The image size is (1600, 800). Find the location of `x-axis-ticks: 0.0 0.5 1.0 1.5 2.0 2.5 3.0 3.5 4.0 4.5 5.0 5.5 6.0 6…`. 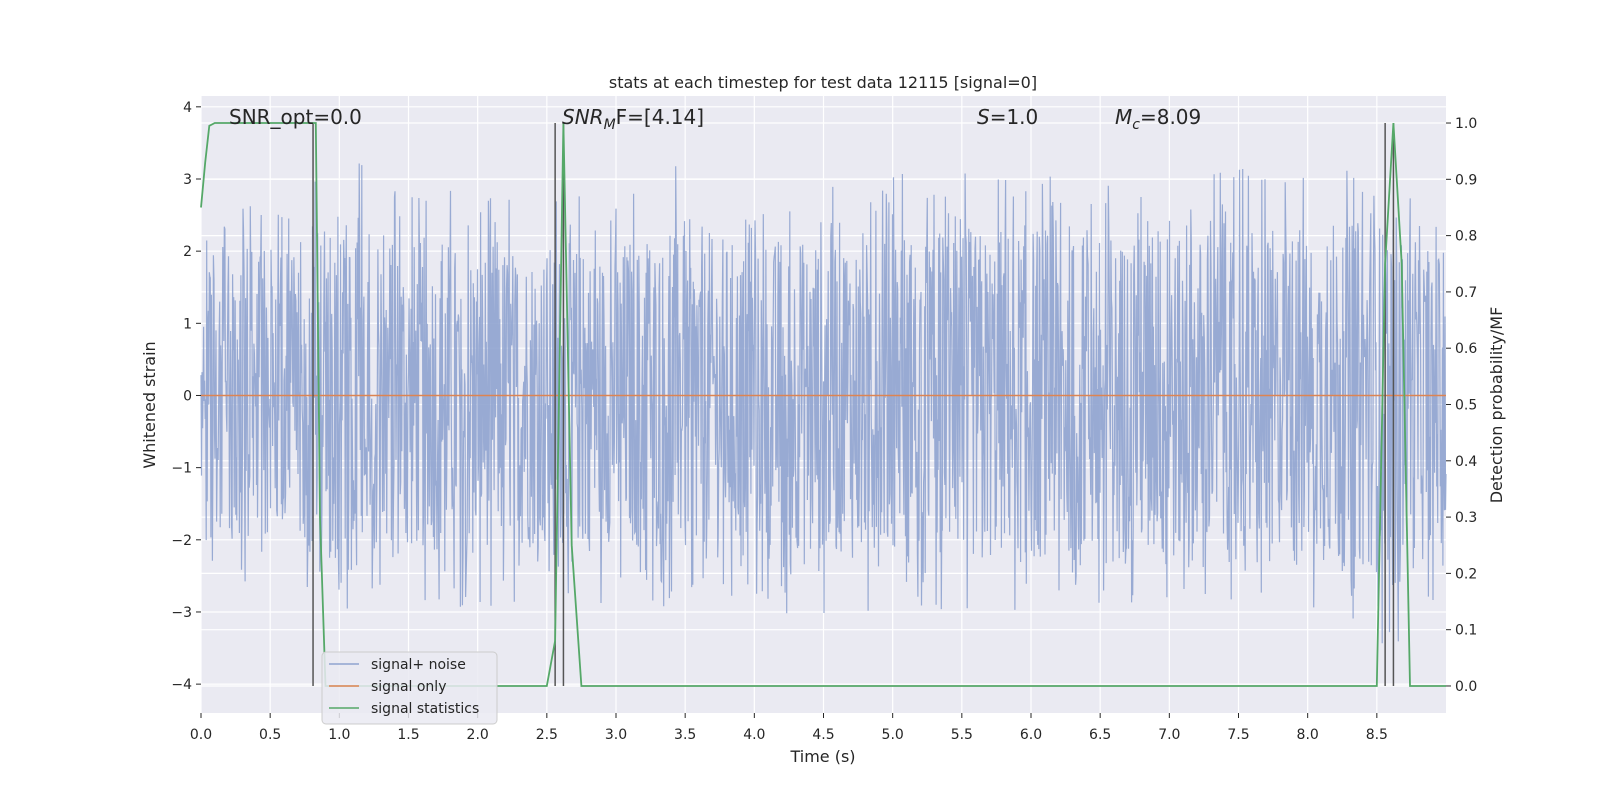

x-axis-ticks: 0.0 0.5 1.0 1.5 2.0 2.5 3.0 3.5 4.0 4.5 5.0 5.5 6.0 6… is located at coordinates (789, 728).